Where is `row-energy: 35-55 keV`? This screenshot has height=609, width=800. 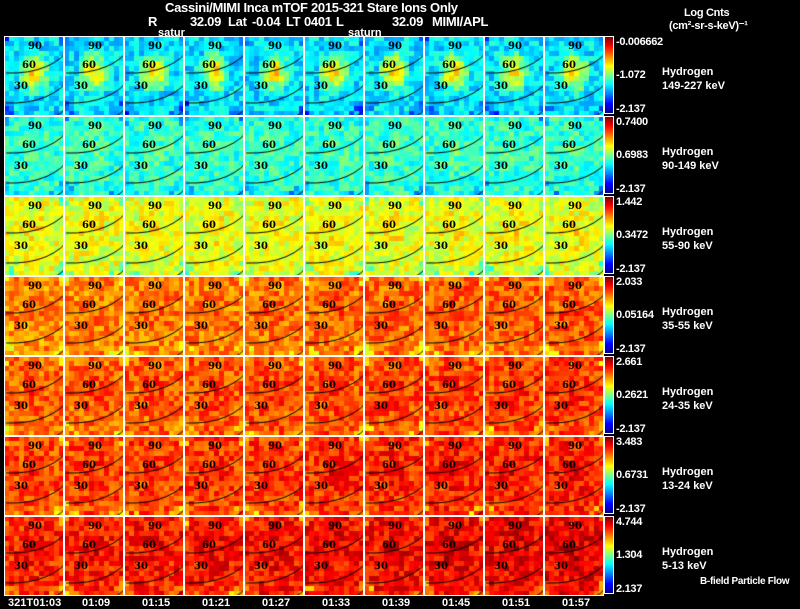
row-energy: 35-55 keV is located at coordinates (687, 326).